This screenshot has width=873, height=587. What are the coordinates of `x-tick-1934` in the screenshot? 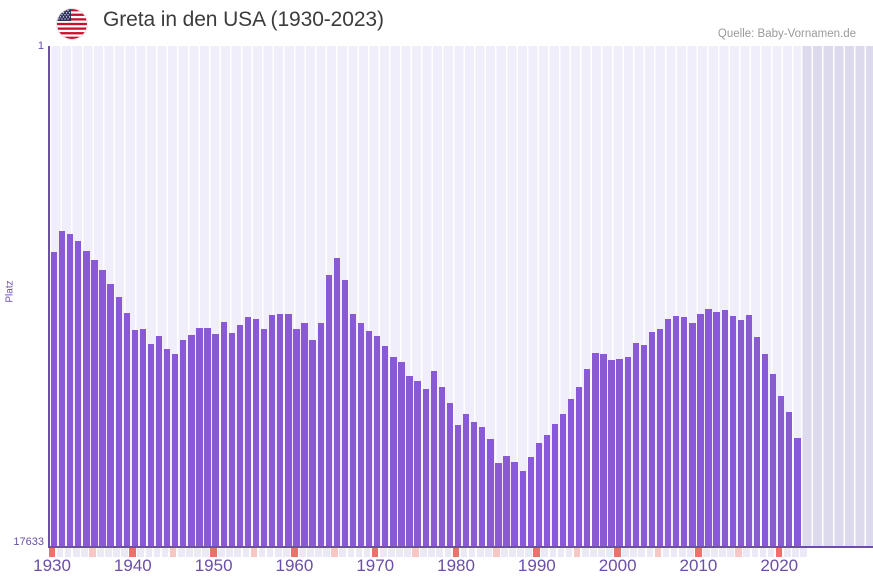 It's located at (84, 552).